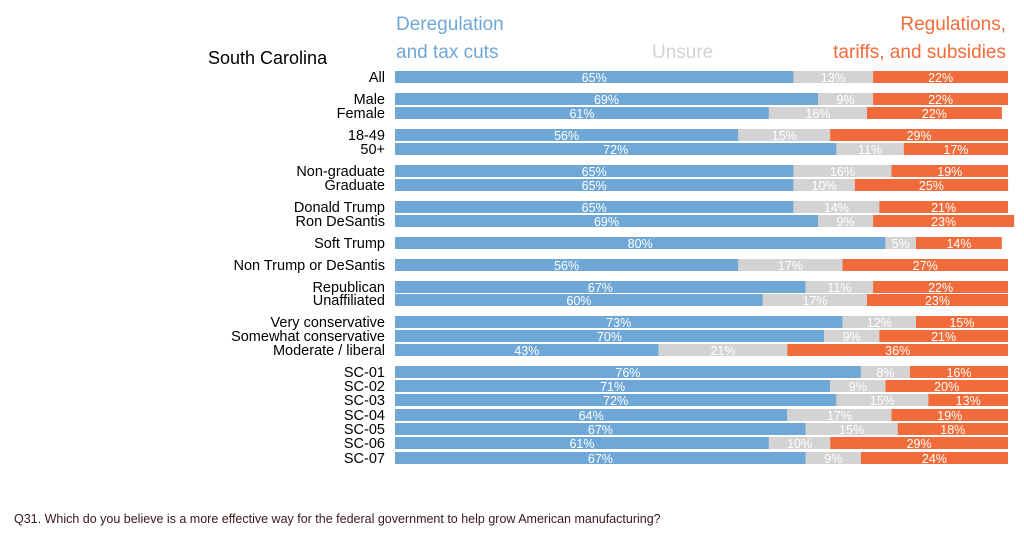  What do you see at coordinates (339, 208) in the screenshot?
I see `category-label: Donald Trump` at bounding box center [339, 208].